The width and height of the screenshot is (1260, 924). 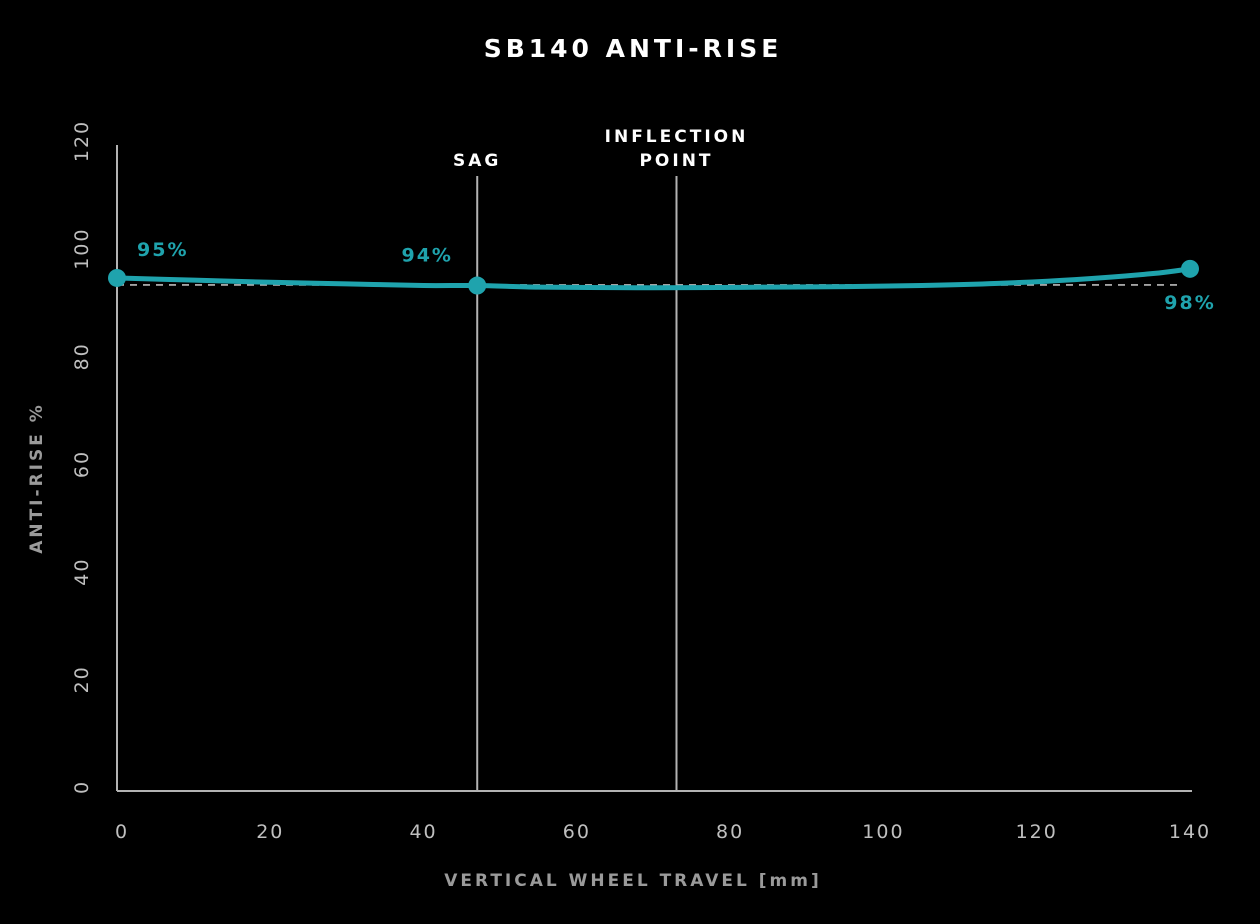 What do you see at coordinates (663, 832) in the screenshot?
I see `x-tick-labels: 0 20 40 60 80 100 120 140` at bounding box center [663, 832].